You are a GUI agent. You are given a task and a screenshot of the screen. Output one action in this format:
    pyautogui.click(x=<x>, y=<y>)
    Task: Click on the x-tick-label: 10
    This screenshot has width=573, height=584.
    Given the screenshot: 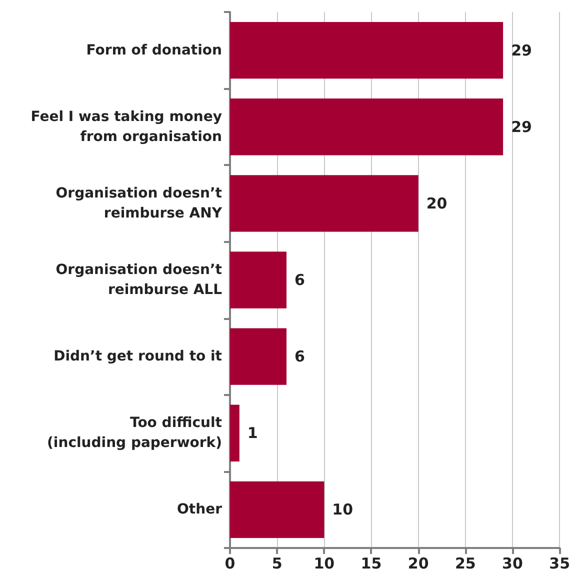 What is the action you would take?
    pyautogui.click(x=324, y=563)
    